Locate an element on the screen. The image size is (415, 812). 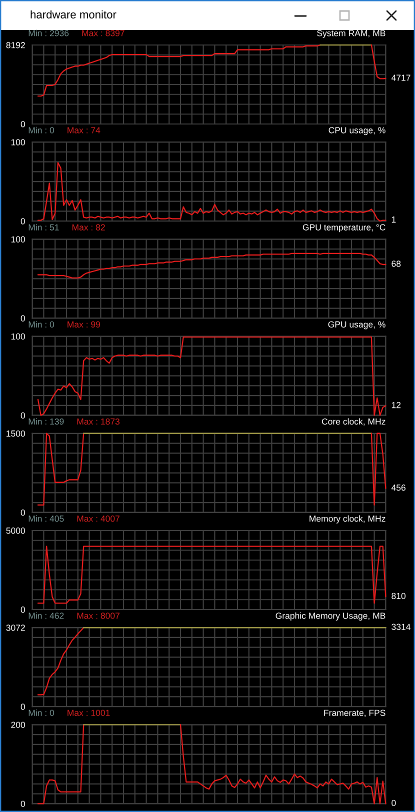
y-tick-label: 200 is located at coordinates (18, 725).